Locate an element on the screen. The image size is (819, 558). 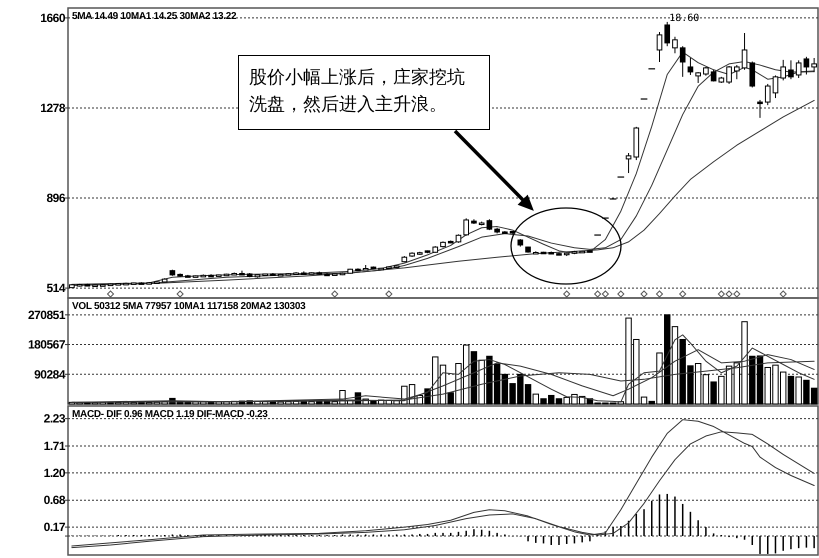
annotation: 18.60 is located at coordinates (684, 18).